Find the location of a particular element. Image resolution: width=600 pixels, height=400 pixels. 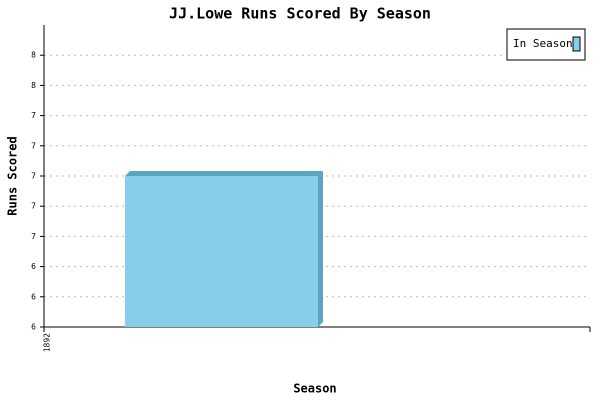

chart-title: JJ.Lowe Runs Scored By Season is located at coordinates (300, 14).